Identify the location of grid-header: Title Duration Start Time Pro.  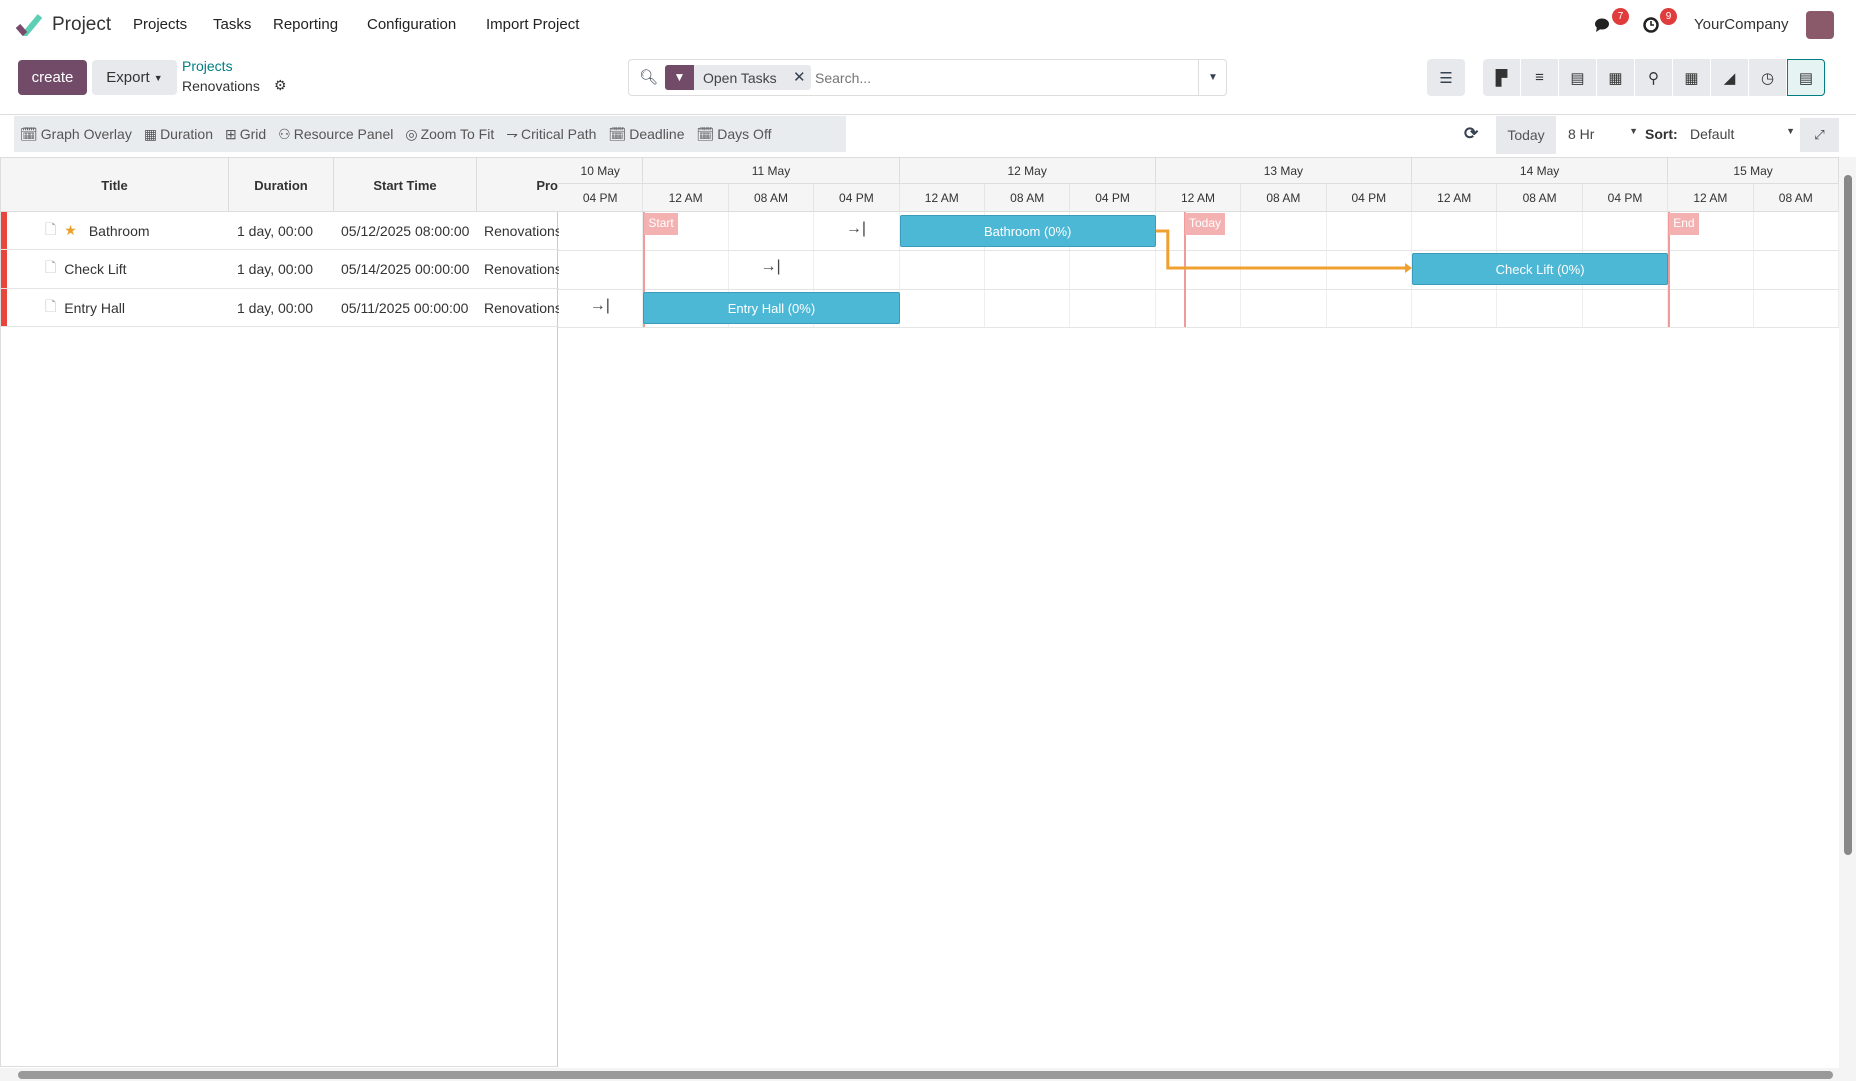
(279, 185).